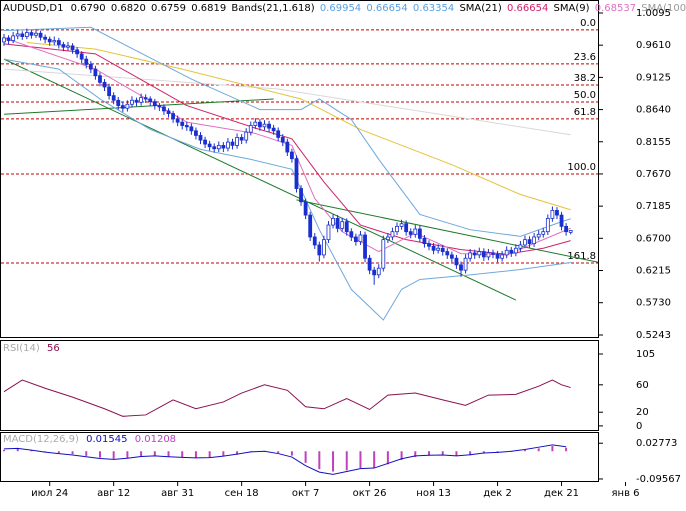  What do you see at coordinates (128, 8) in the screenshot?
I see `high: 0.6820` at bounding box center [128, 8].